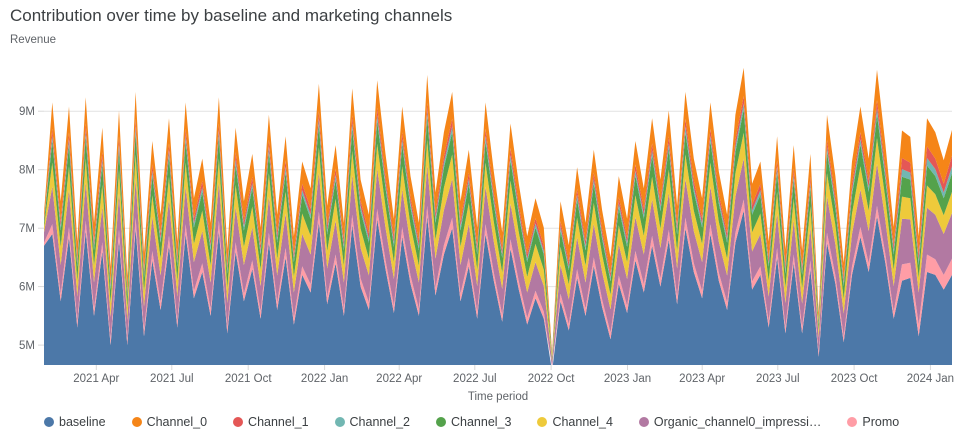  I want to click on x-tick-label: 2023 Apr, so click(702, 379).